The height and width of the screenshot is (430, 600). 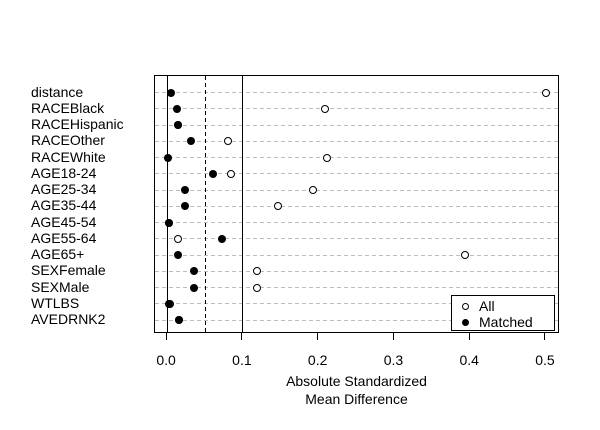 What do you see at coordinates (68, 107) in the screenshot?
I see `y-axis-label: RACEBlack` at bounding box center [68, 107].